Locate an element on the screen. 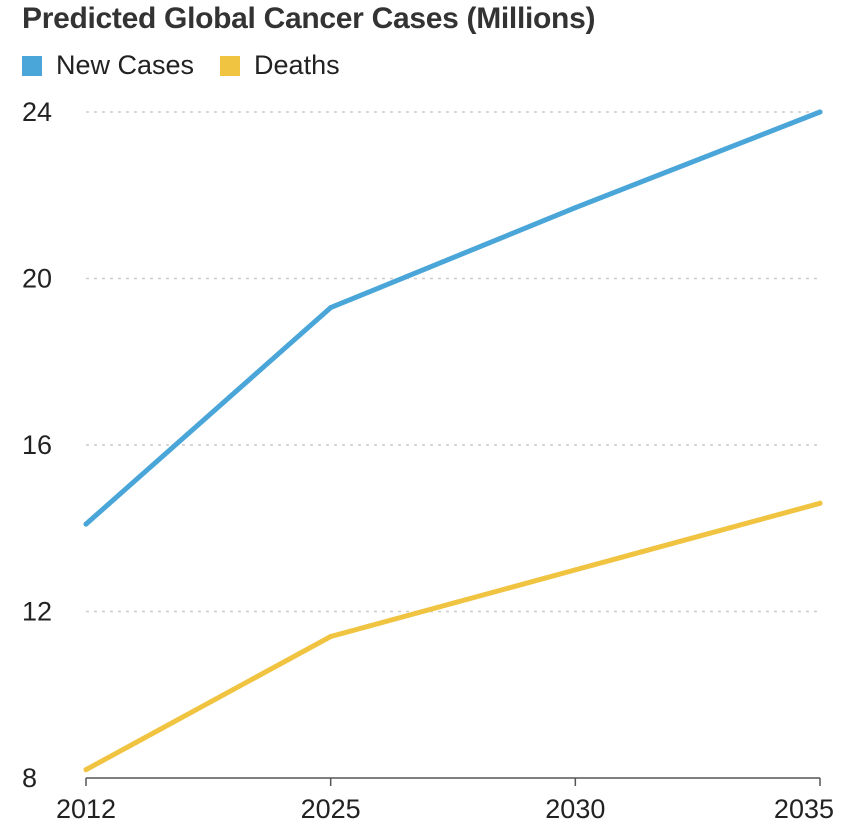 This screenshot has height=829, width=860. data-point-new-cases-2030 is located at coordinates (575, 208).